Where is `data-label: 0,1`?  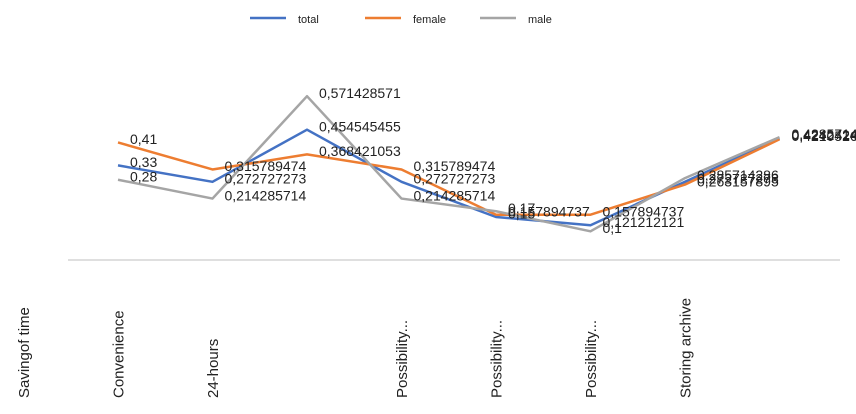 data-label: 0,1 is located at coordinates (613, 228).